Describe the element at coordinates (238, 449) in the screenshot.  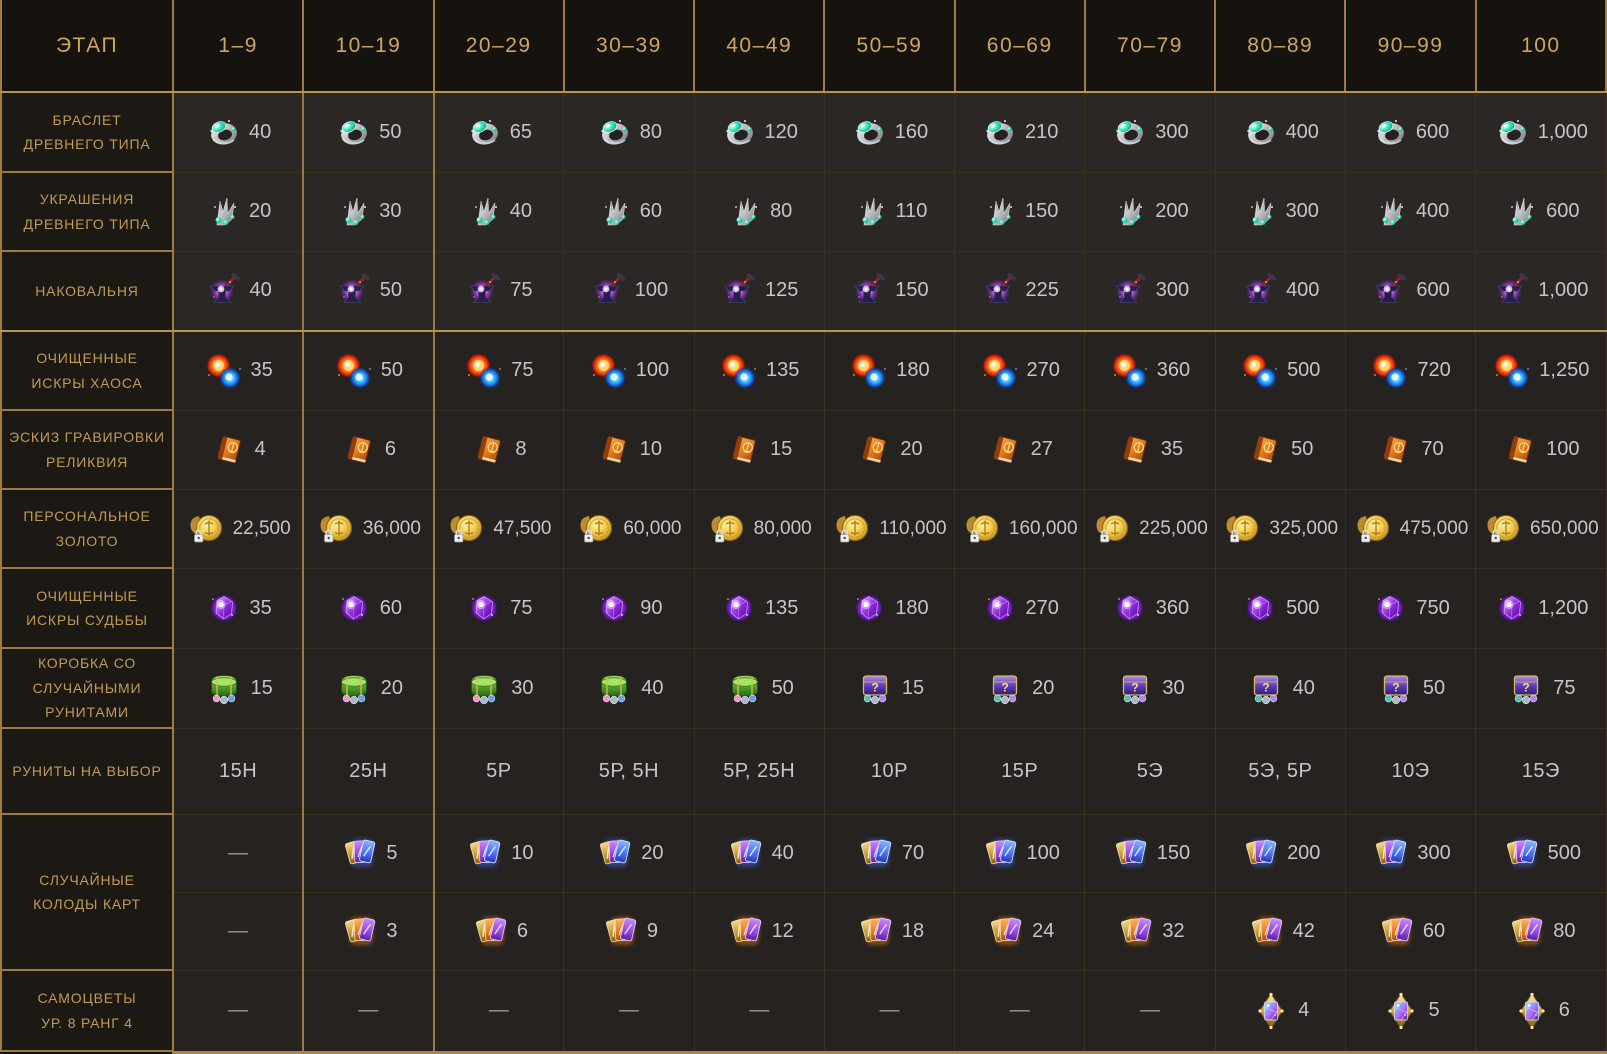
I see `cell-engraving-sketch-col0: 4` at that location.